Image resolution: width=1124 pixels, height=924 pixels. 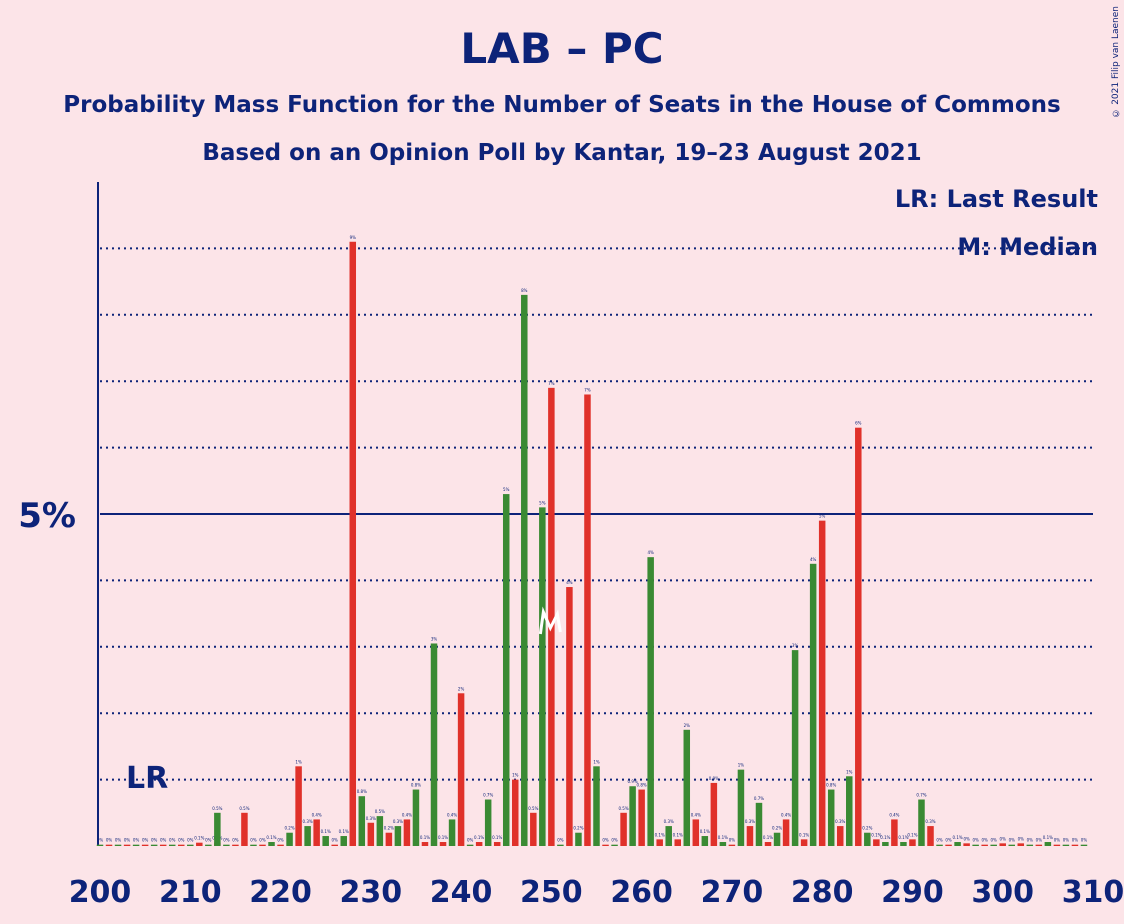 I want to click on bar-data-label: 0.7%, so click(x=759, y=798).